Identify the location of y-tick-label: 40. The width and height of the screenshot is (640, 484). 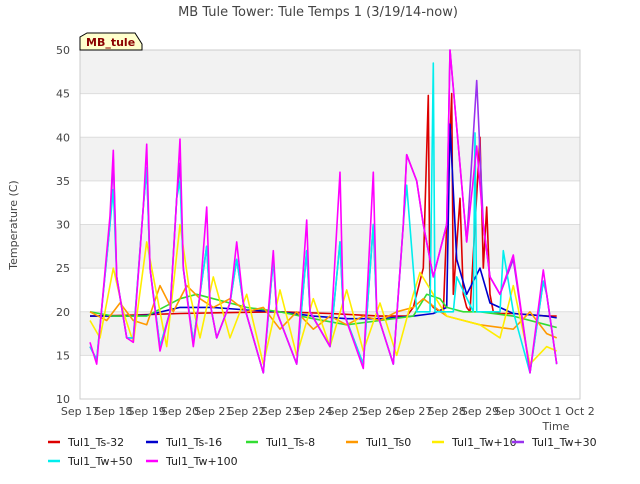
(63, 137).